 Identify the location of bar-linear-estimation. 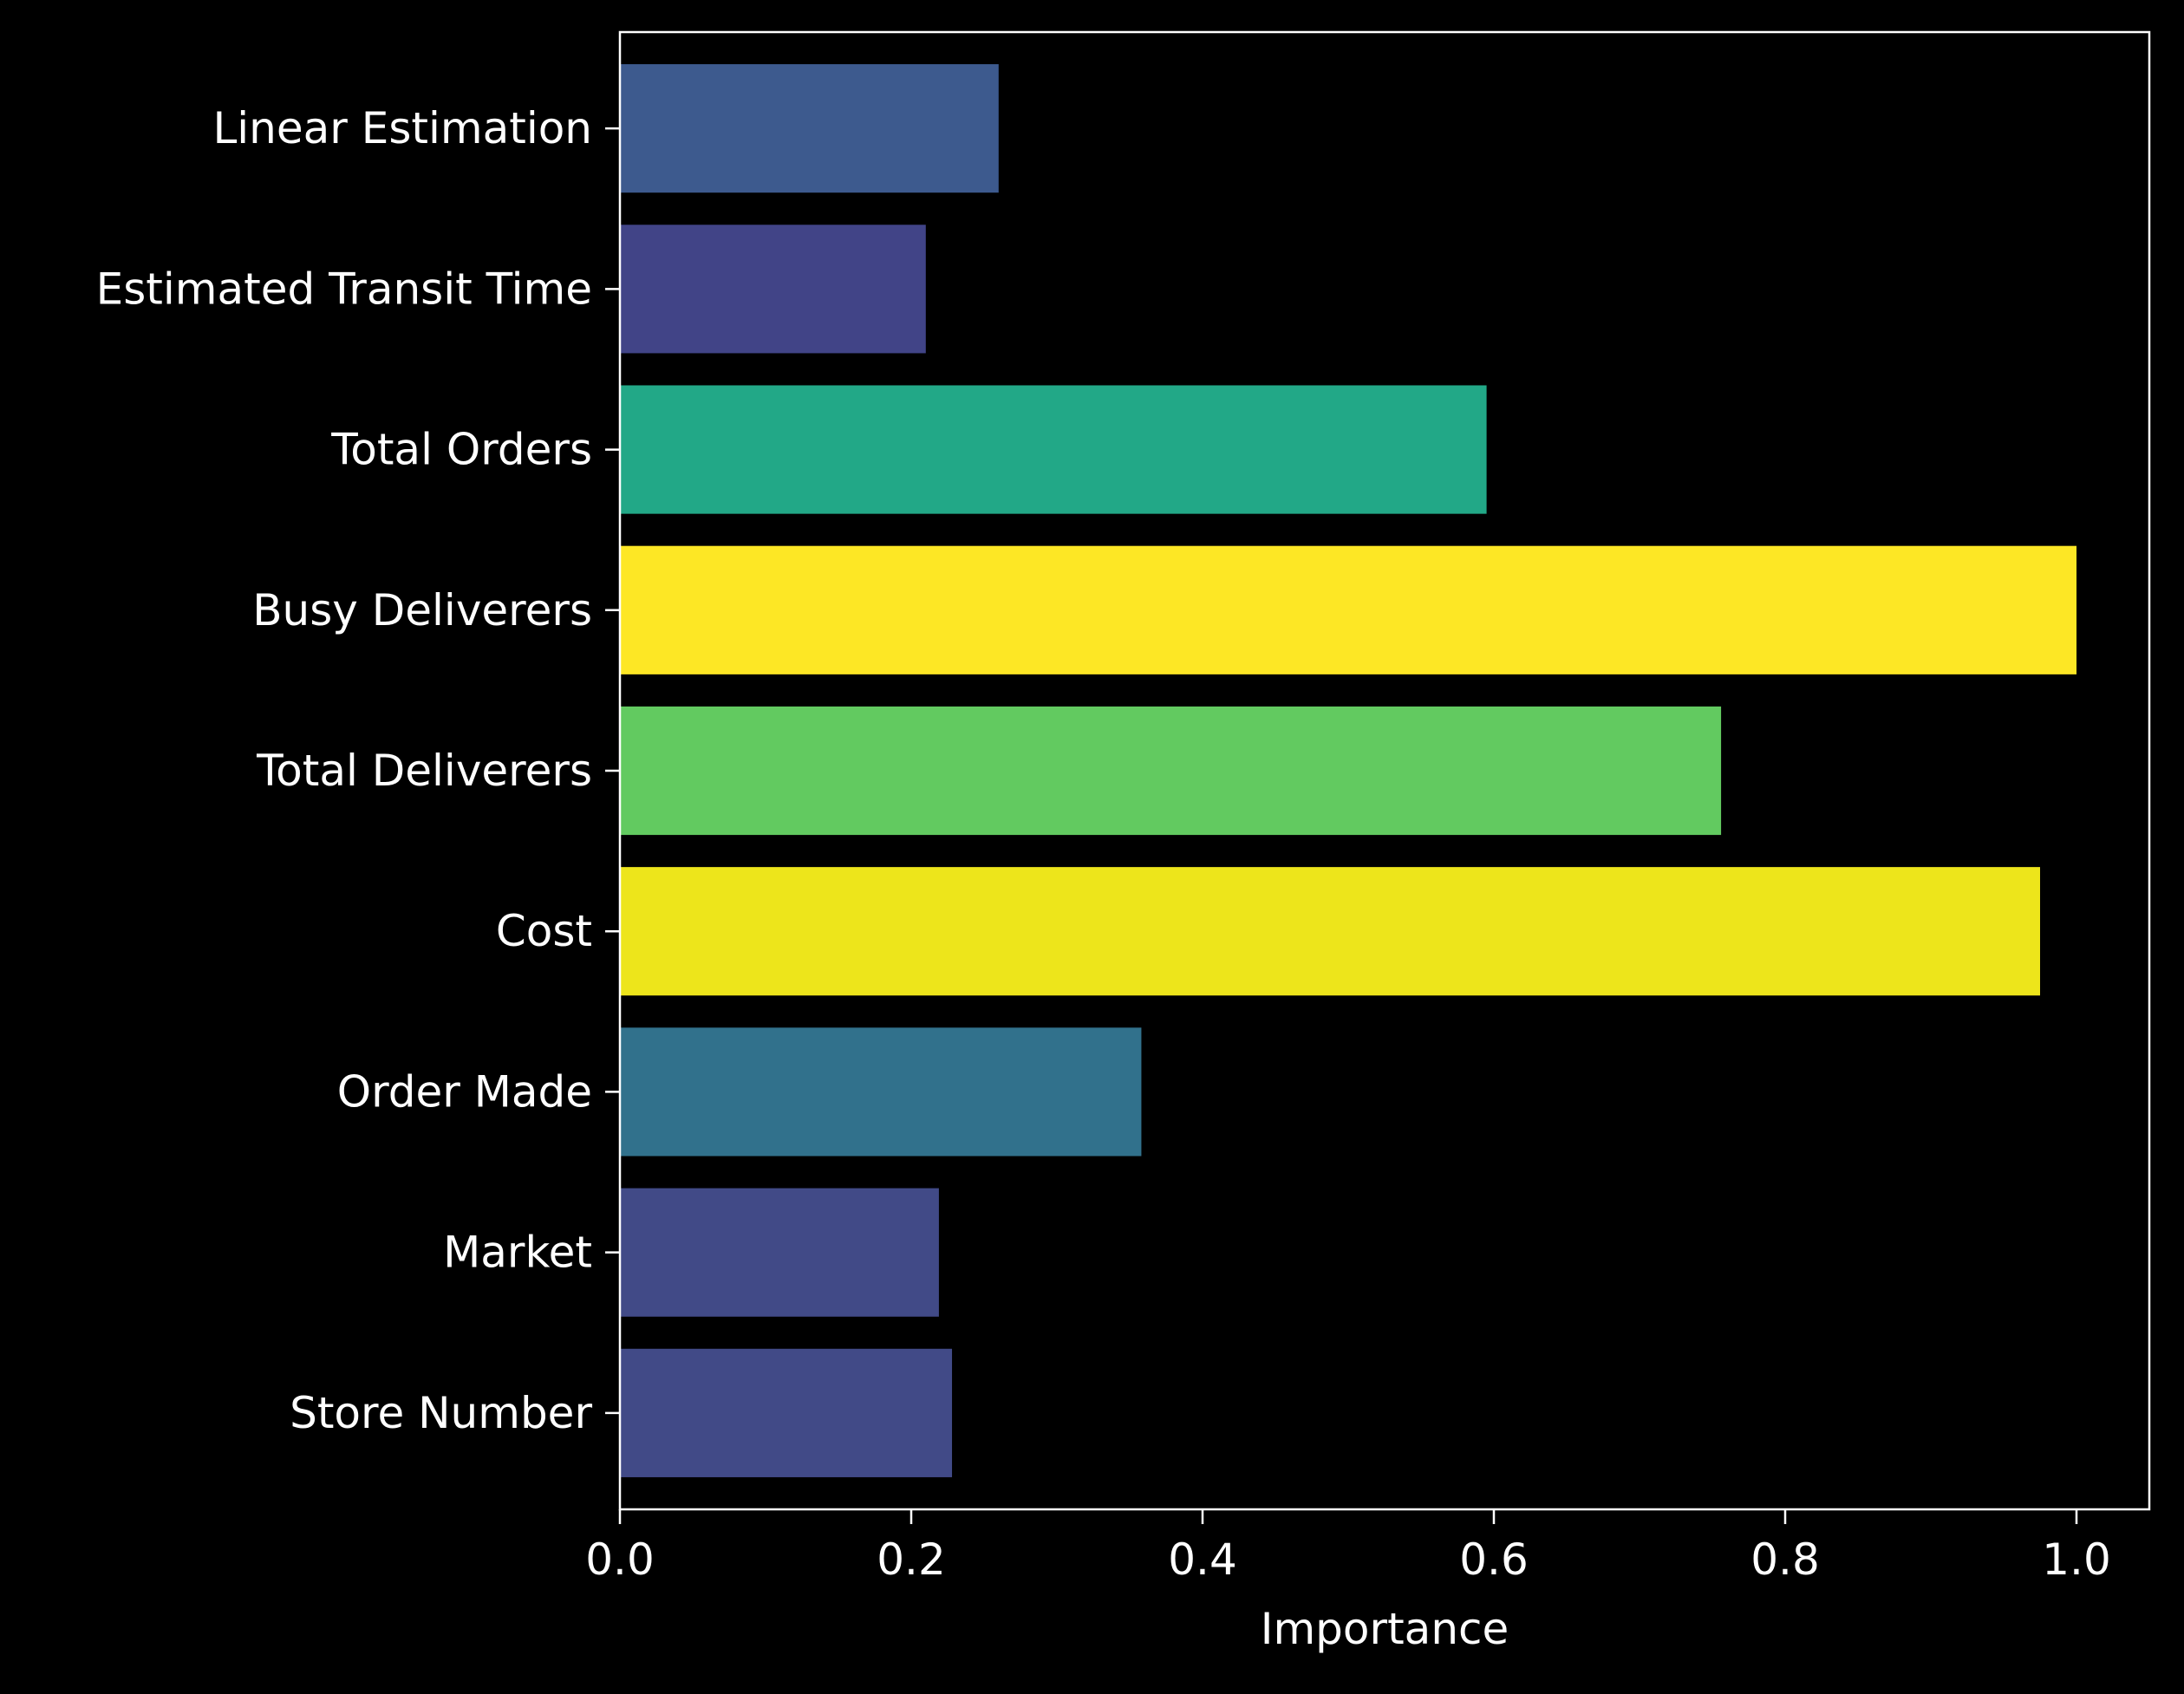
(809, 129).